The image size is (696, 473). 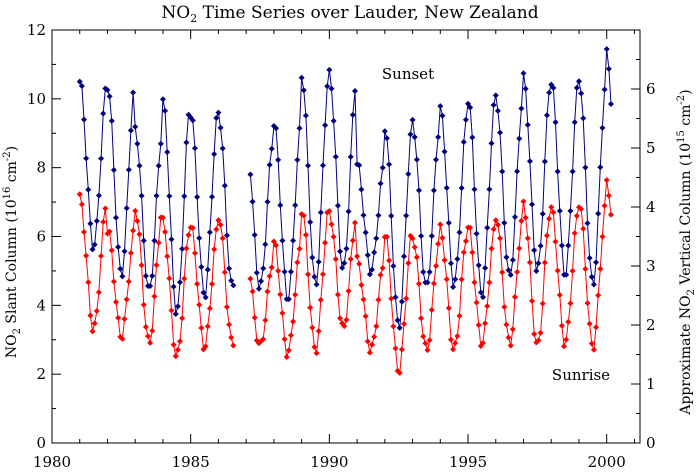 I want to click on y-tick-label: 6, so click(x=41, y=237).